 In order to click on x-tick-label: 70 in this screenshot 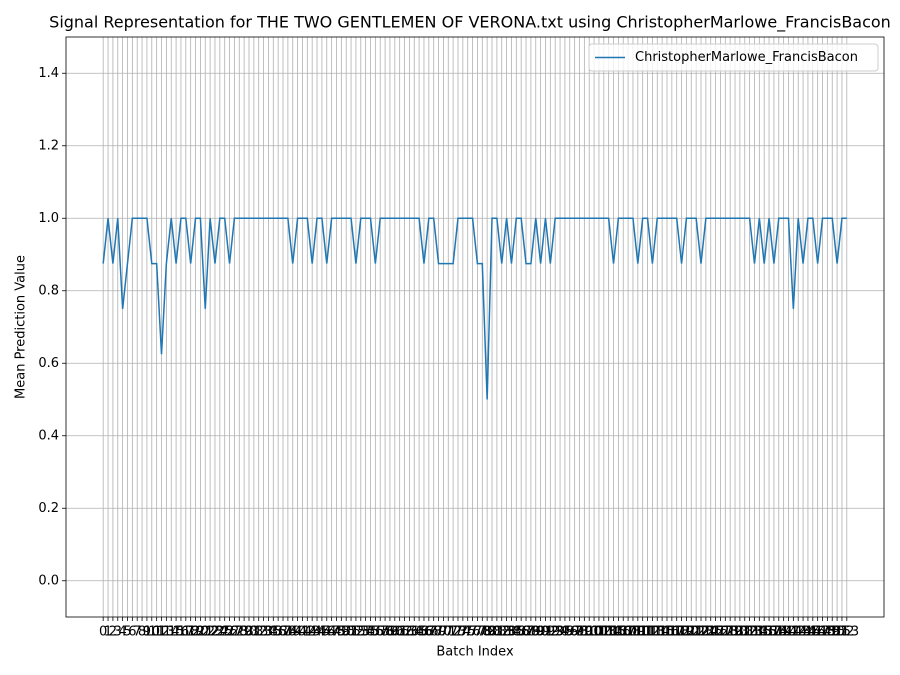, I will do `click(443, 632)`.